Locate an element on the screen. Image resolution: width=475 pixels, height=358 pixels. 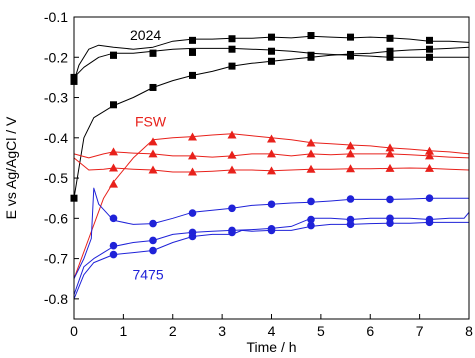
x-axis-title: Time / h is located at coordinates (271, 347).